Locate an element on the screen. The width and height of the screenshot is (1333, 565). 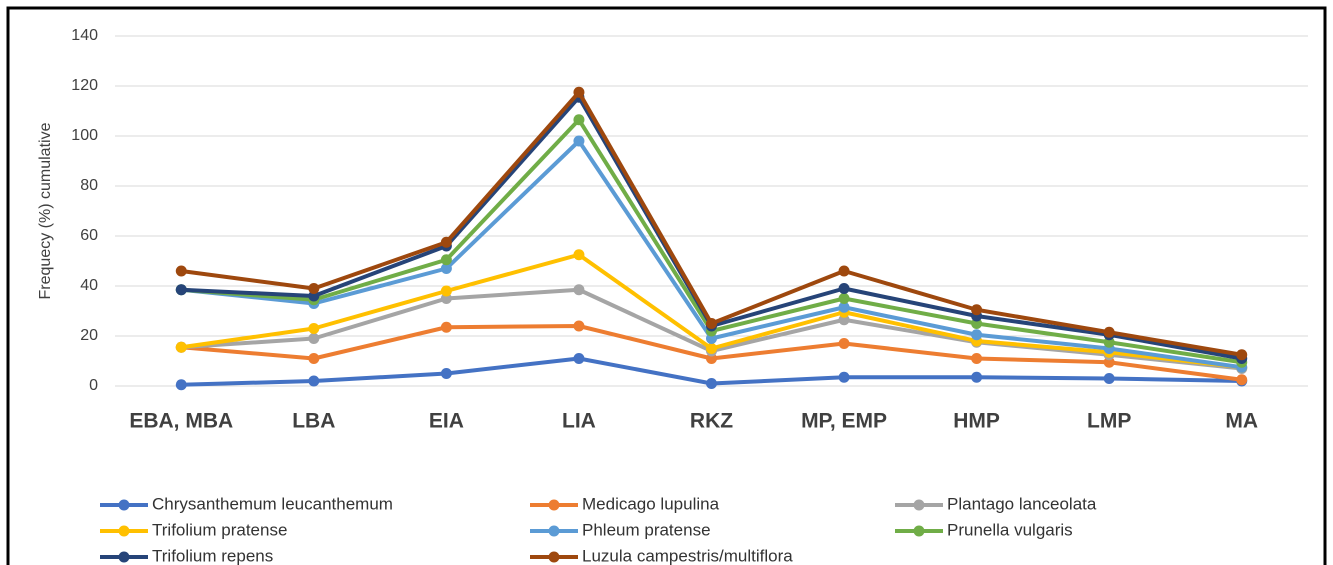
x-tick-label: RKZ is located at coordinates (711, 421).